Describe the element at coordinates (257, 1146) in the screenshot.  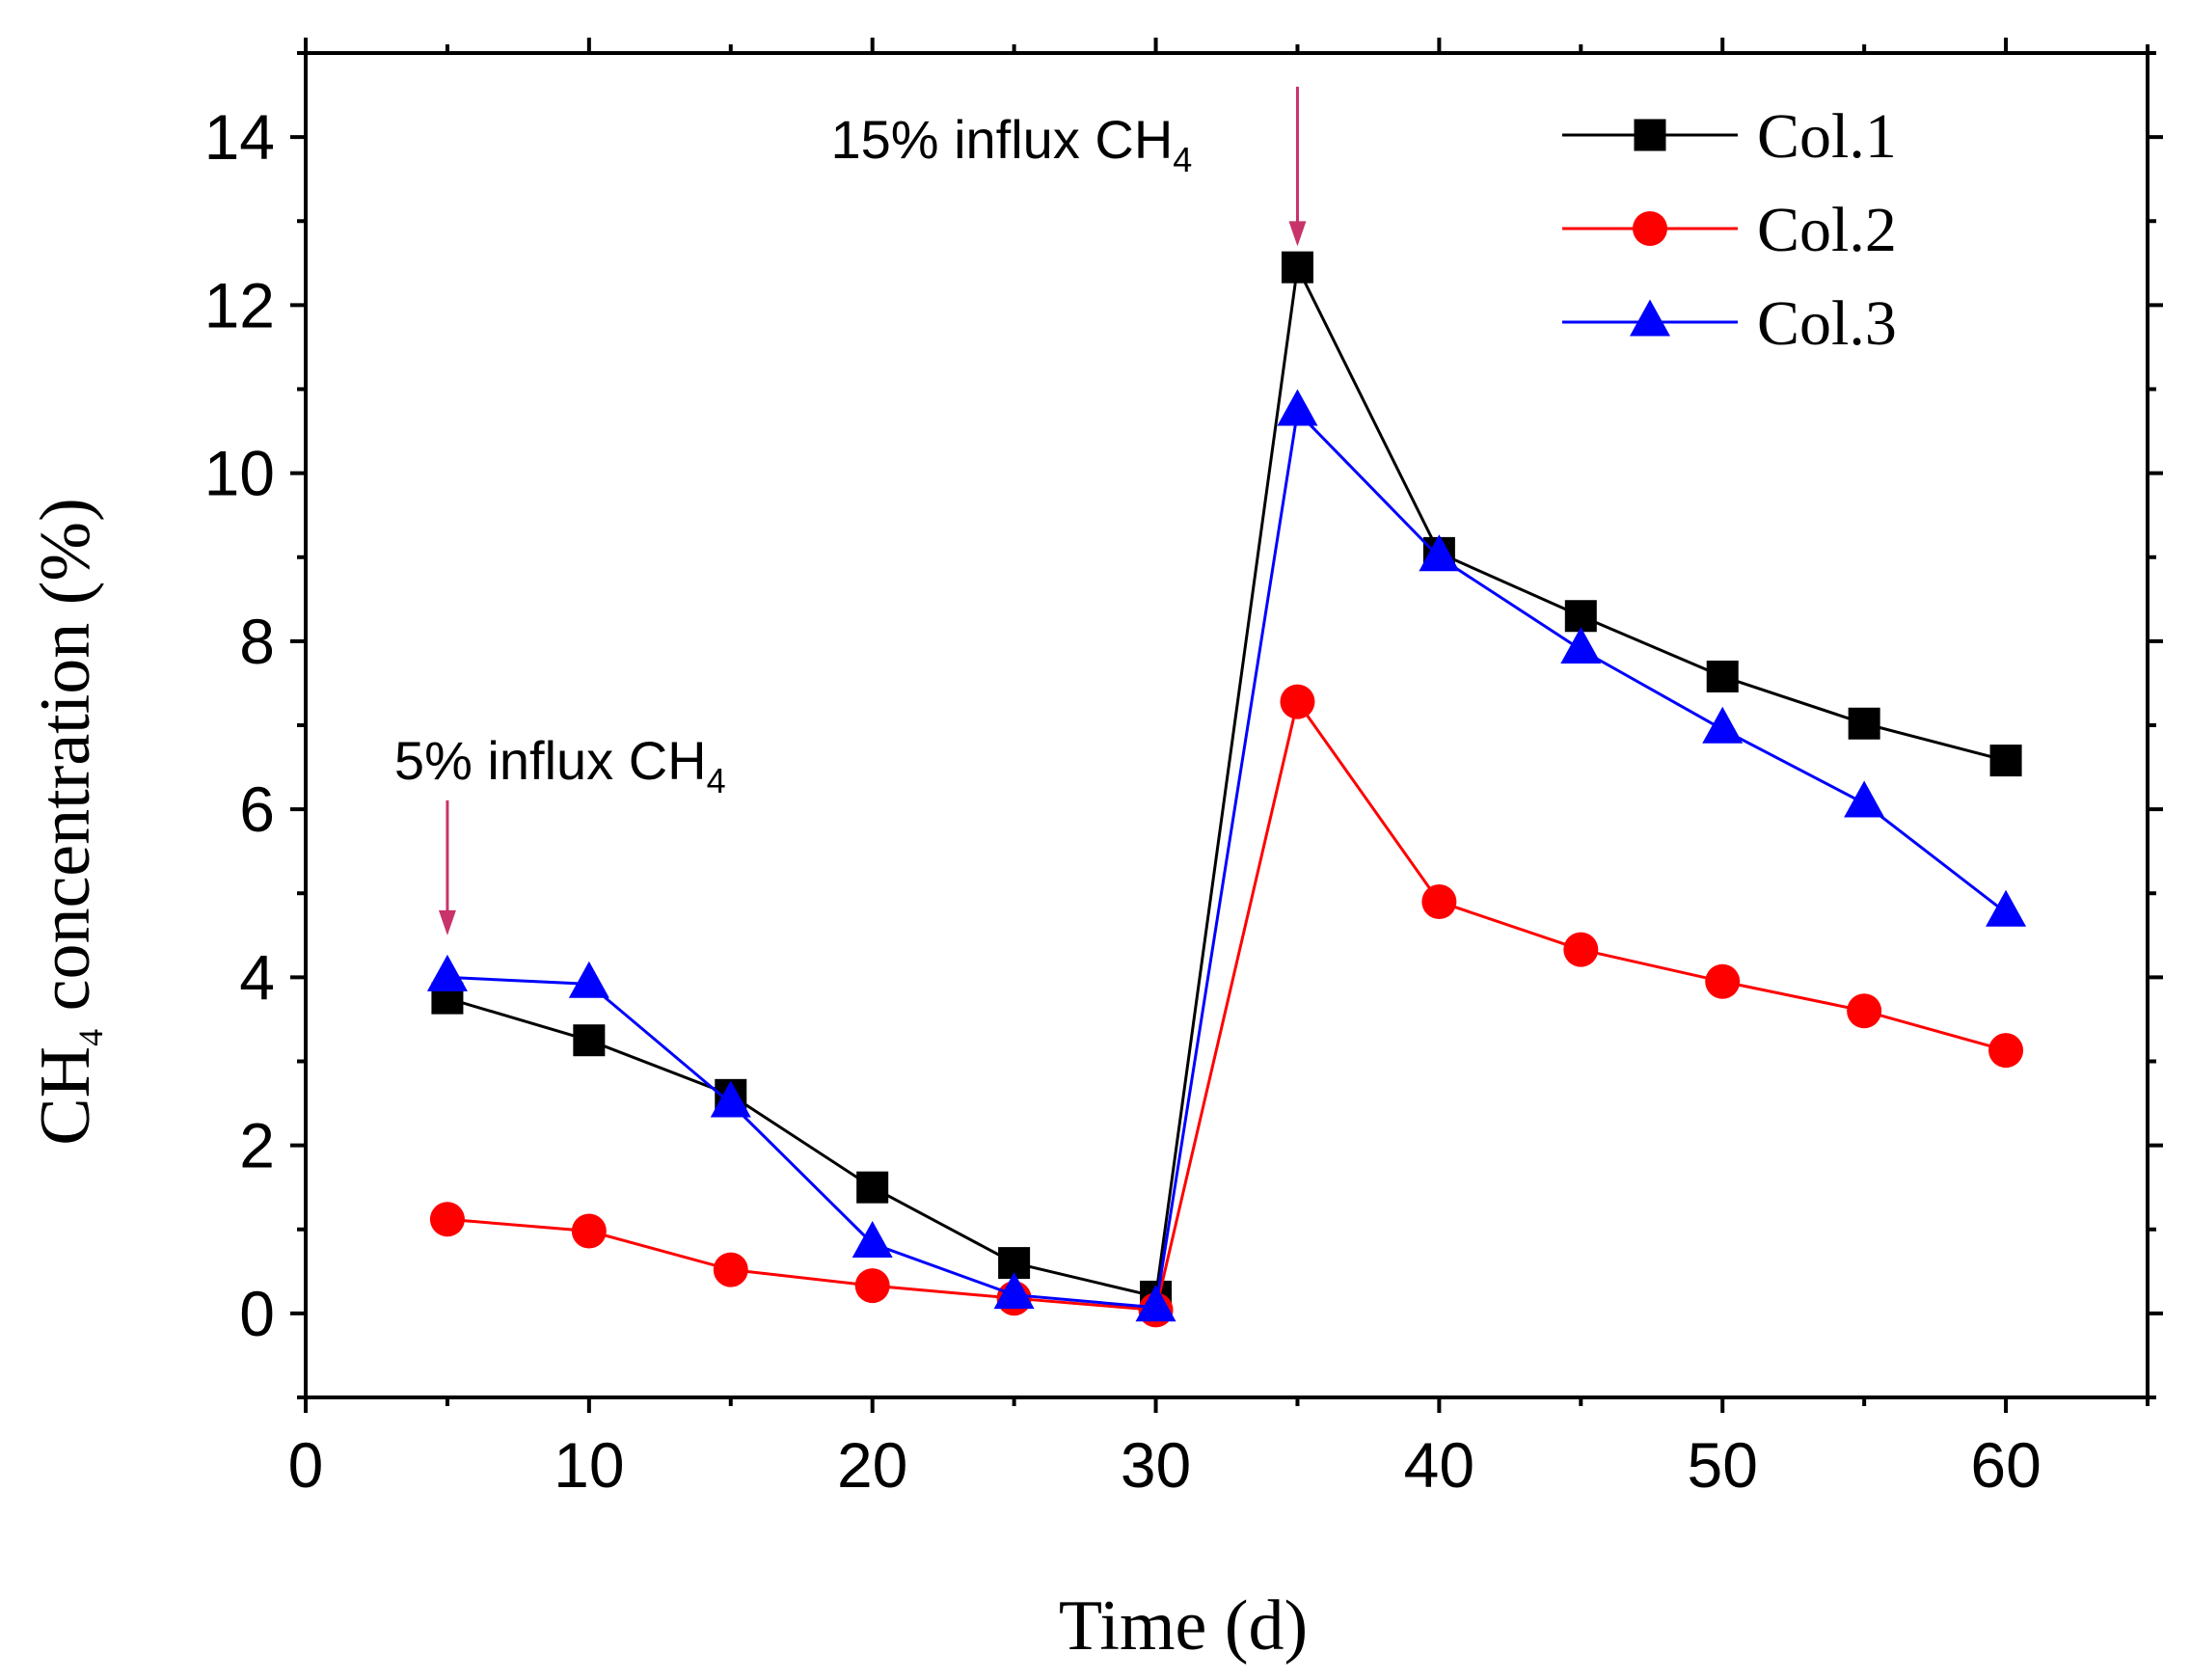
I see `y-tick-label: 2` at that location.